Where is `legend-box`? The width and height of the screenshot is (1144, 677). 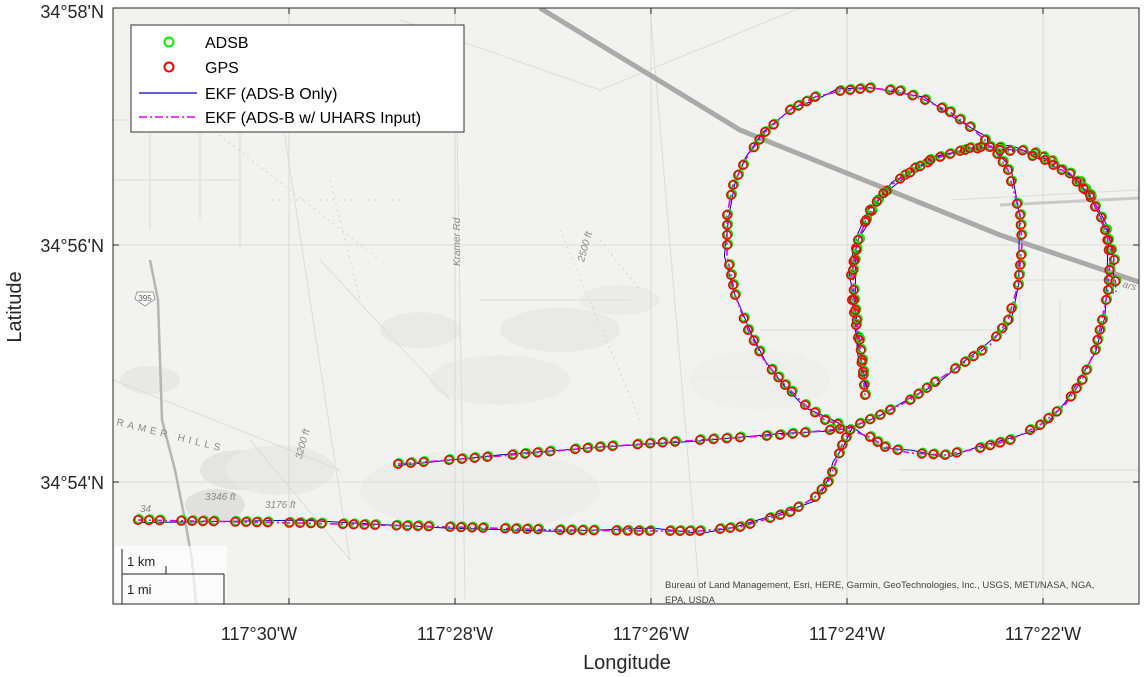 legend-box is located at coordinates (297, 78).